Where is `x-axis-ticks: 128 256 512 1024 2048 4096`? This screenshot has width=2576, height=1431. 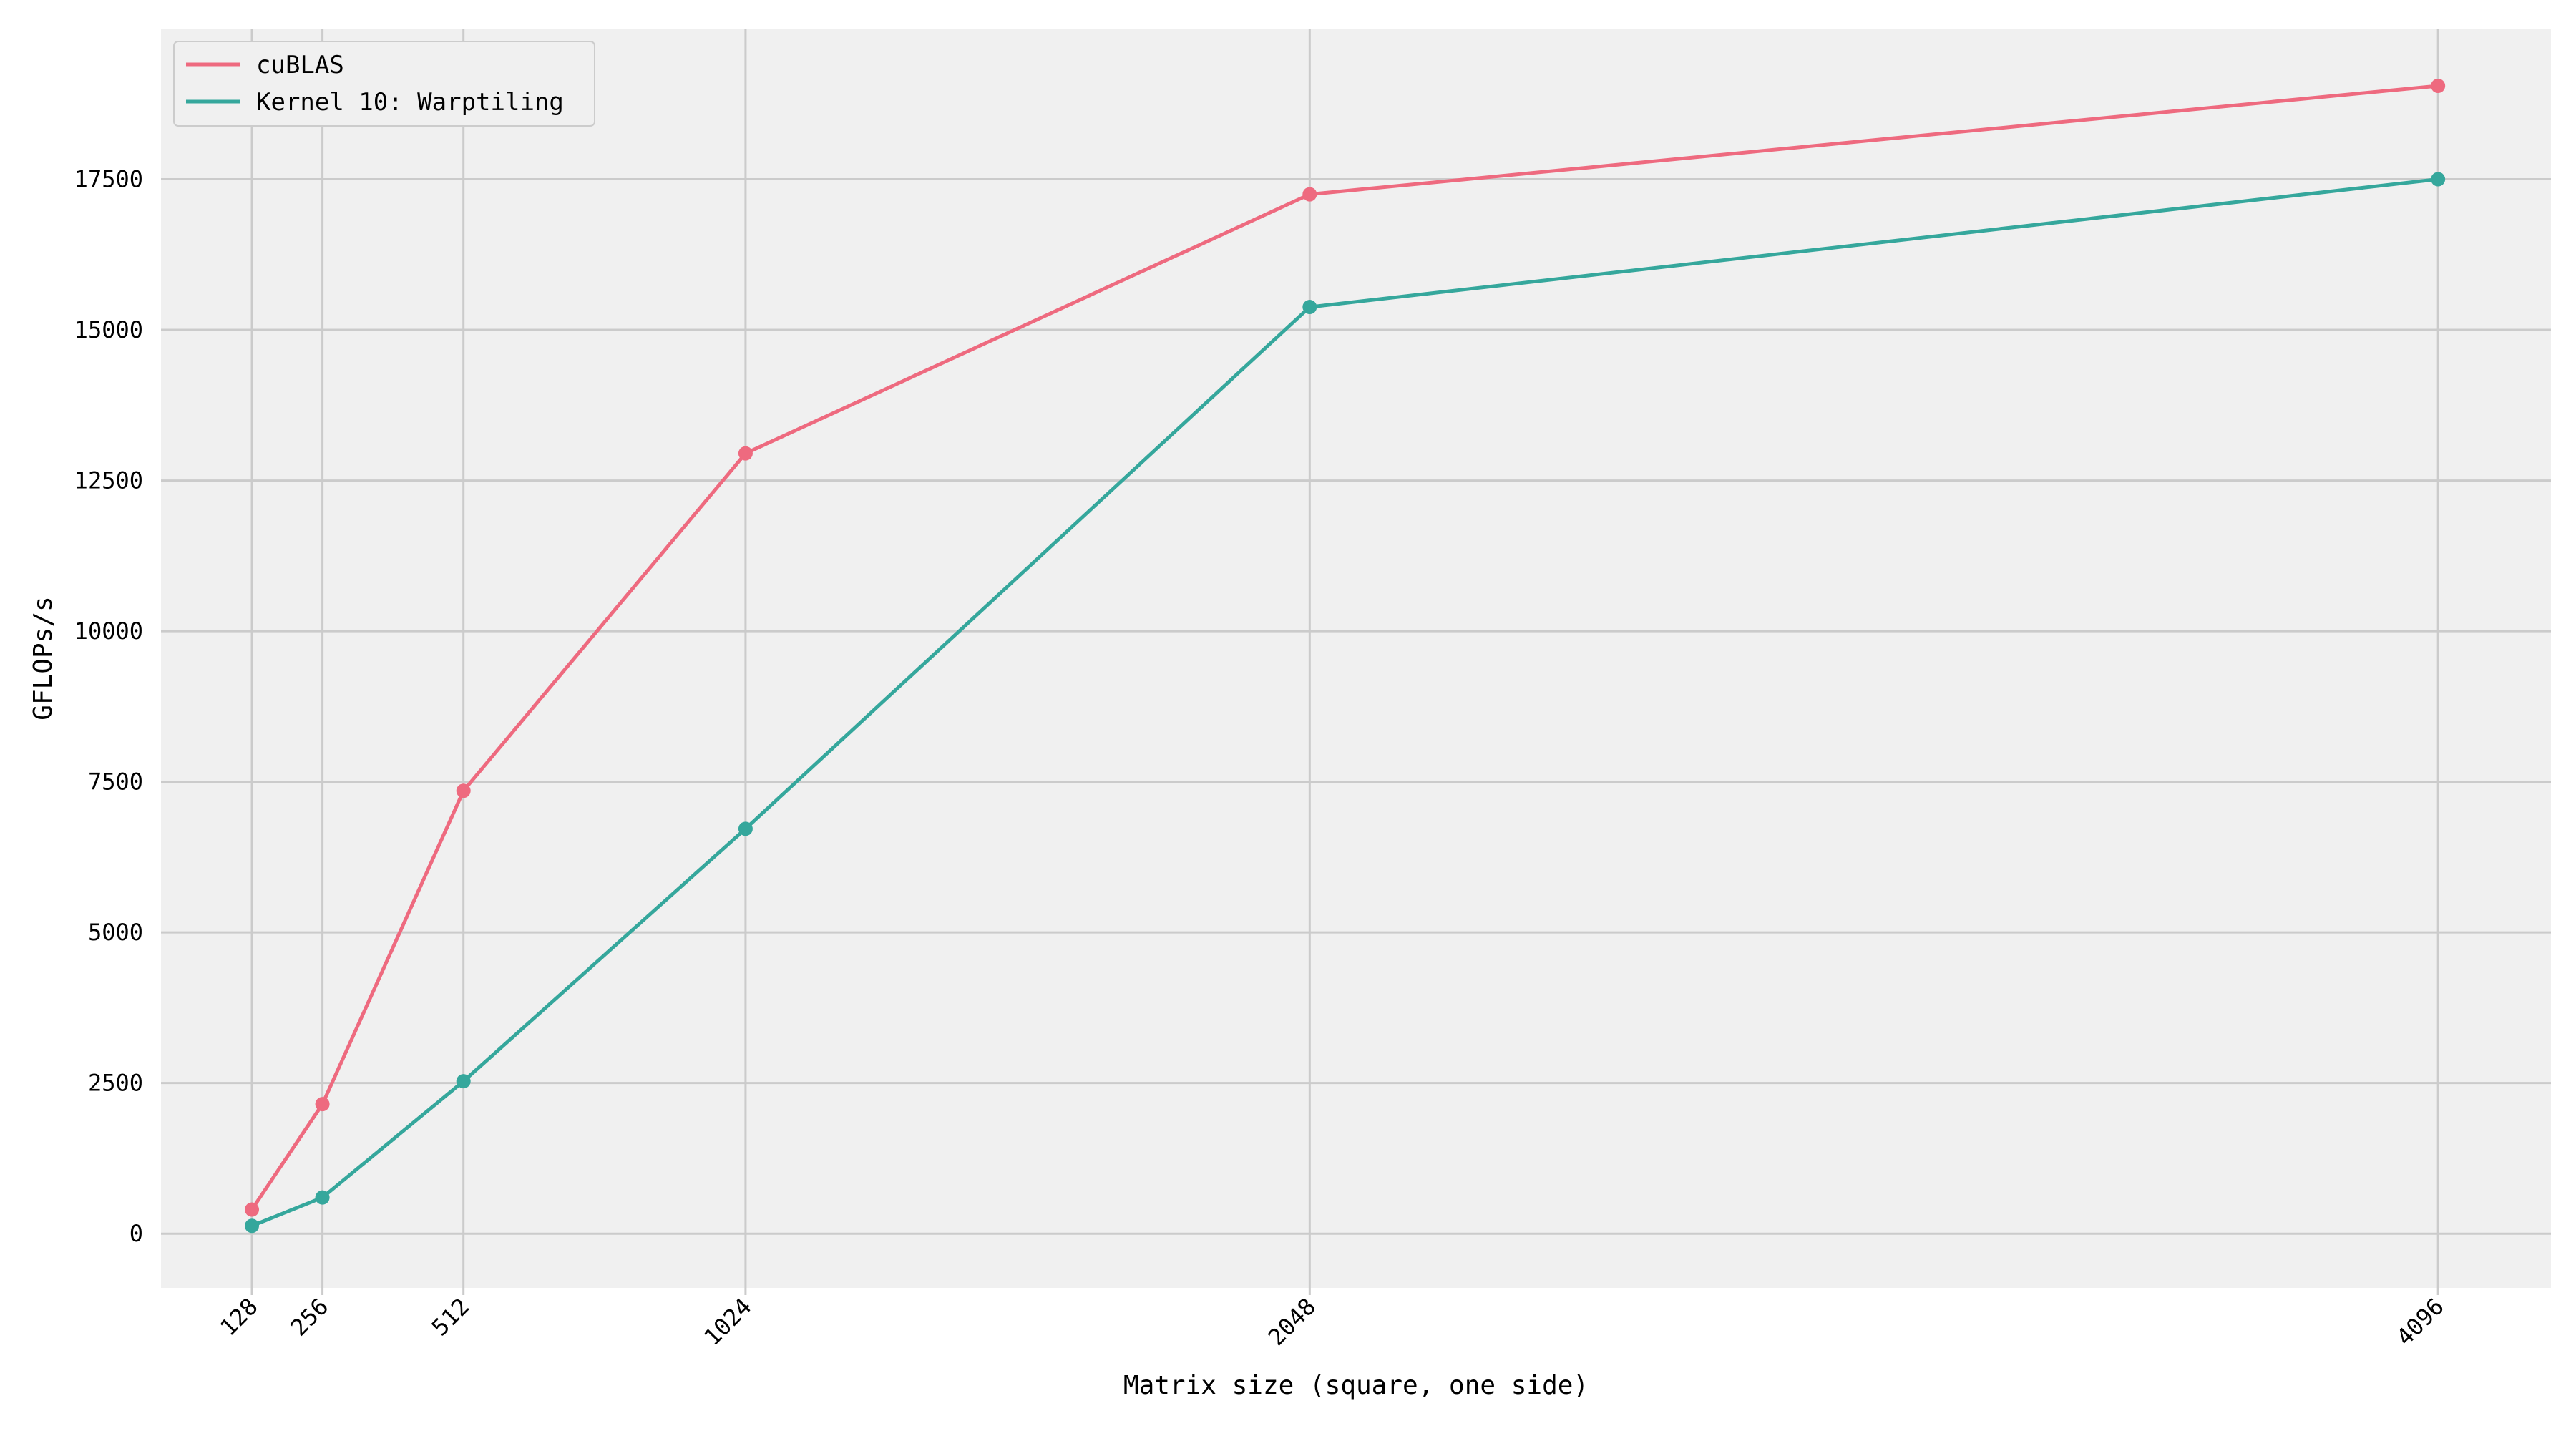
x-axis-ticks: 128 256 512 1024 2048 4096 is located at coordinates (1332, 1319).